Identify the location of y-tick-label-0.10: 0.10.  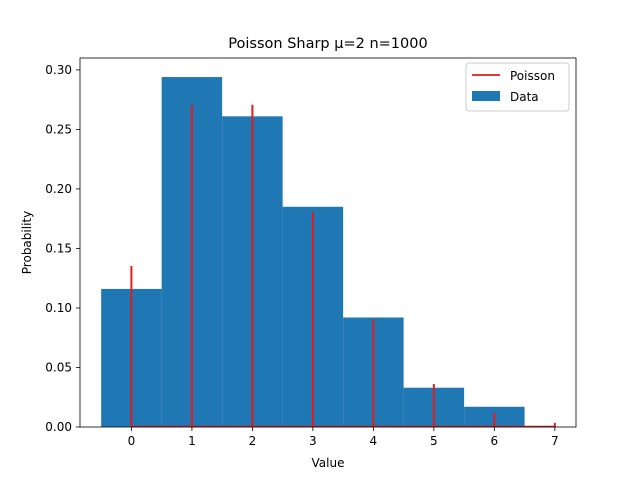
(58, 308).